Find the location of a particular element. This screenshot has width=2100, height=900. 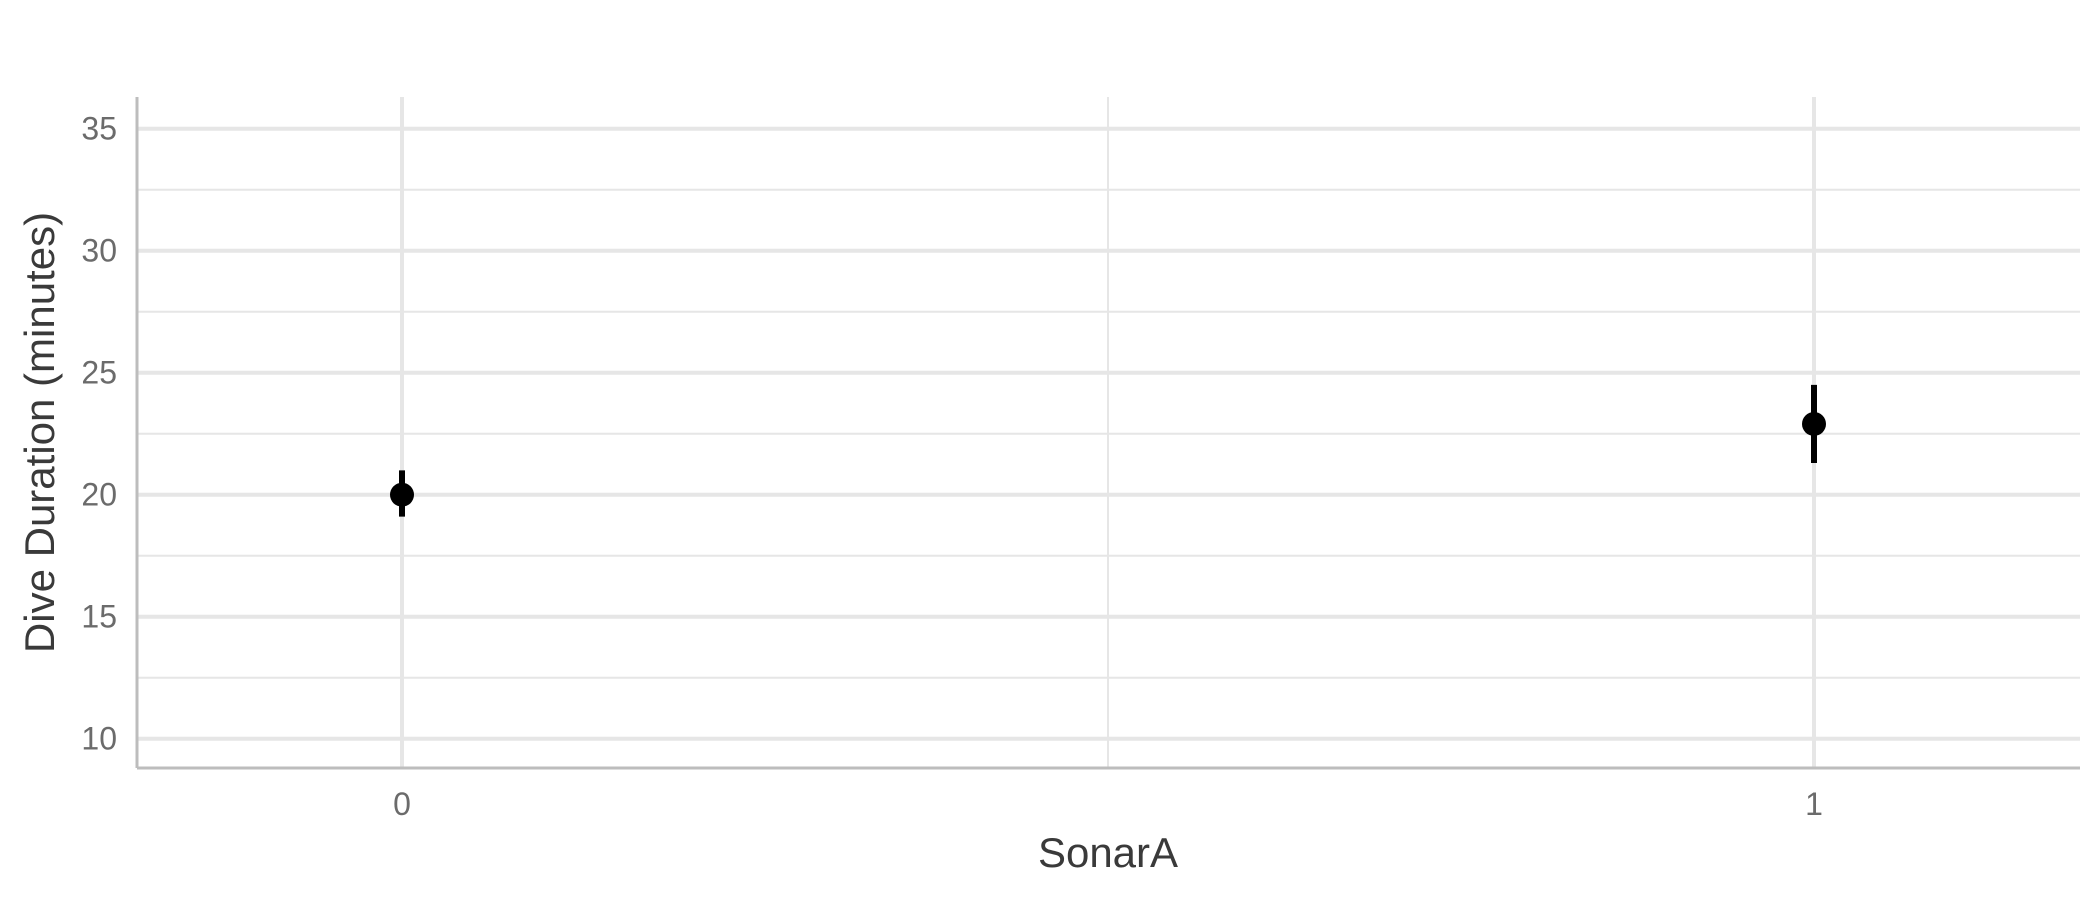

y-tick-label: 35 is located at coordinates (99, 129).